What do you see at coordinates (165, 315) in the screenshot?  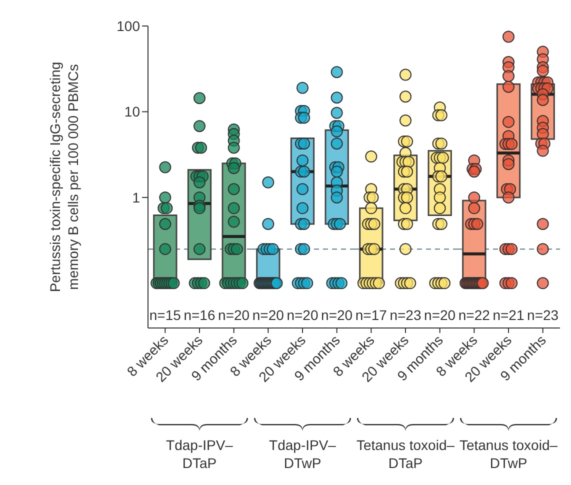 I see `annotation: n=15` at bounding box center [165, 315].